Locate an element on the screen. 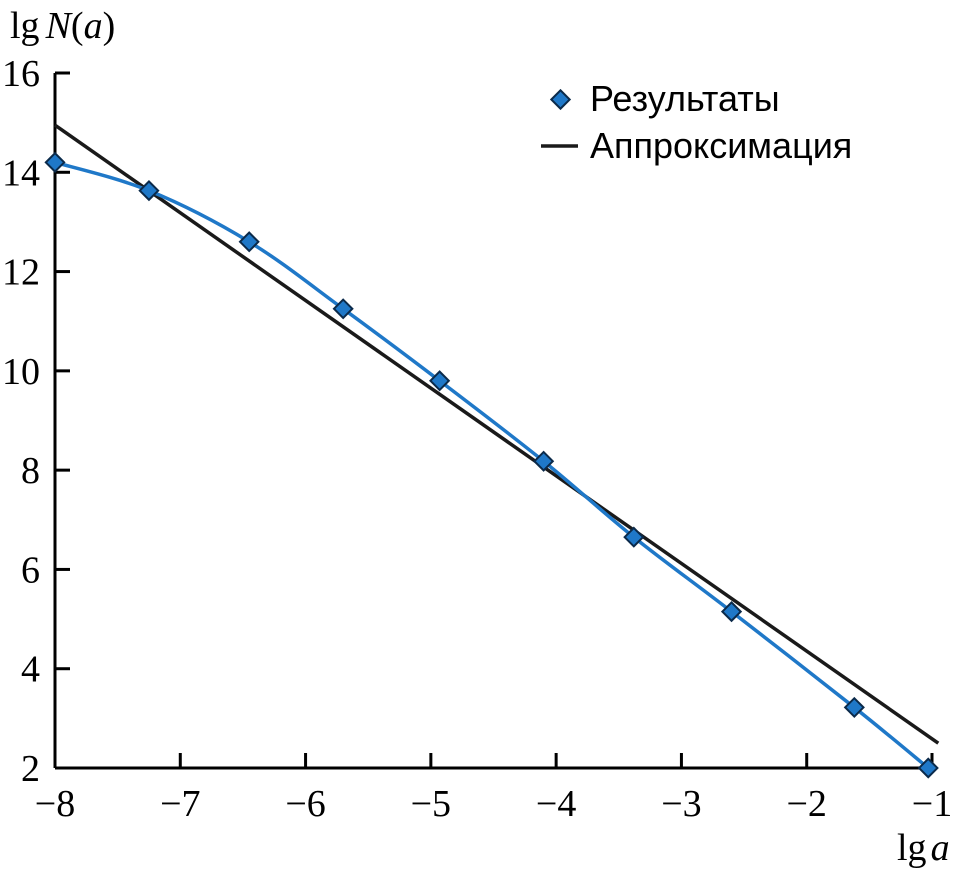  y-tick-label: 12 is located at coordinates (21, 273).